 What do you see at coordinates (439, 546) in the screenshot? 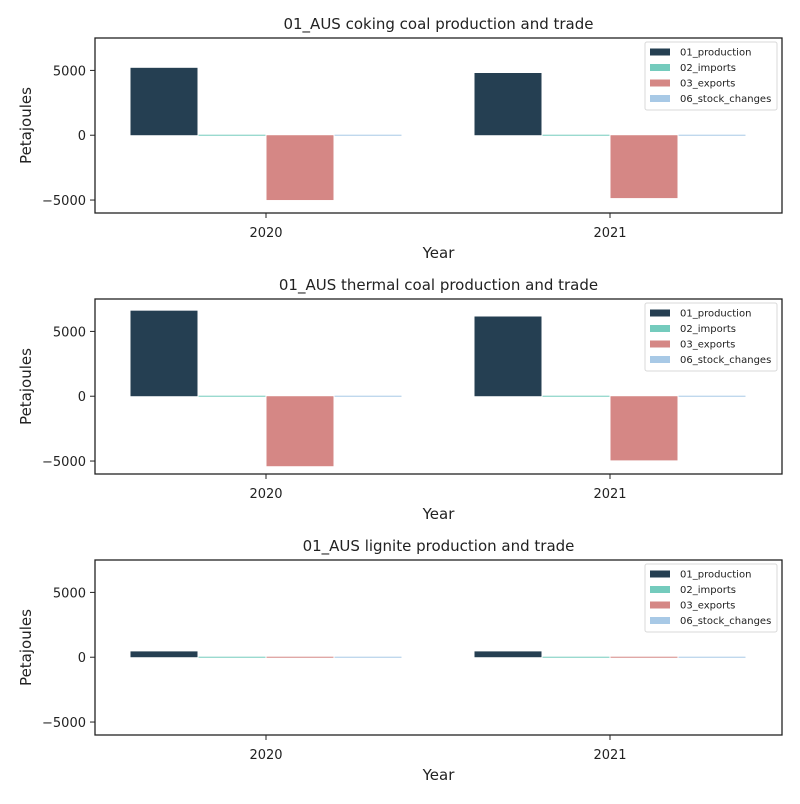
I see `chart-title: 01_AUS lignite production and trade` at bounding box center [439, 546].